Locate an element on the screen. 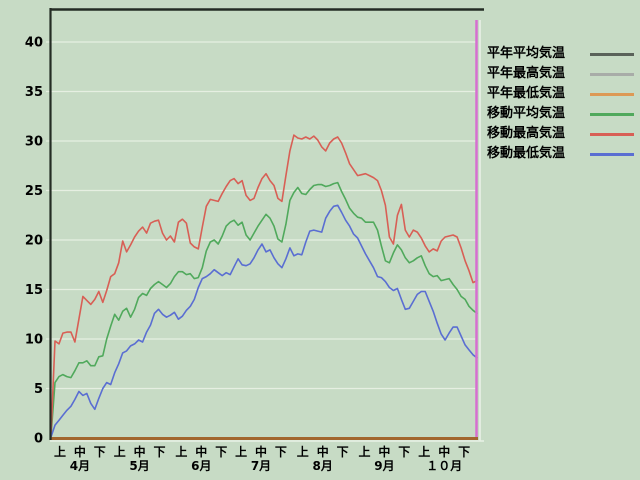 Image resolution: width=640 pixels, height=480 pixels. y-tick-label: 35 is located at coordinates (34, 92).